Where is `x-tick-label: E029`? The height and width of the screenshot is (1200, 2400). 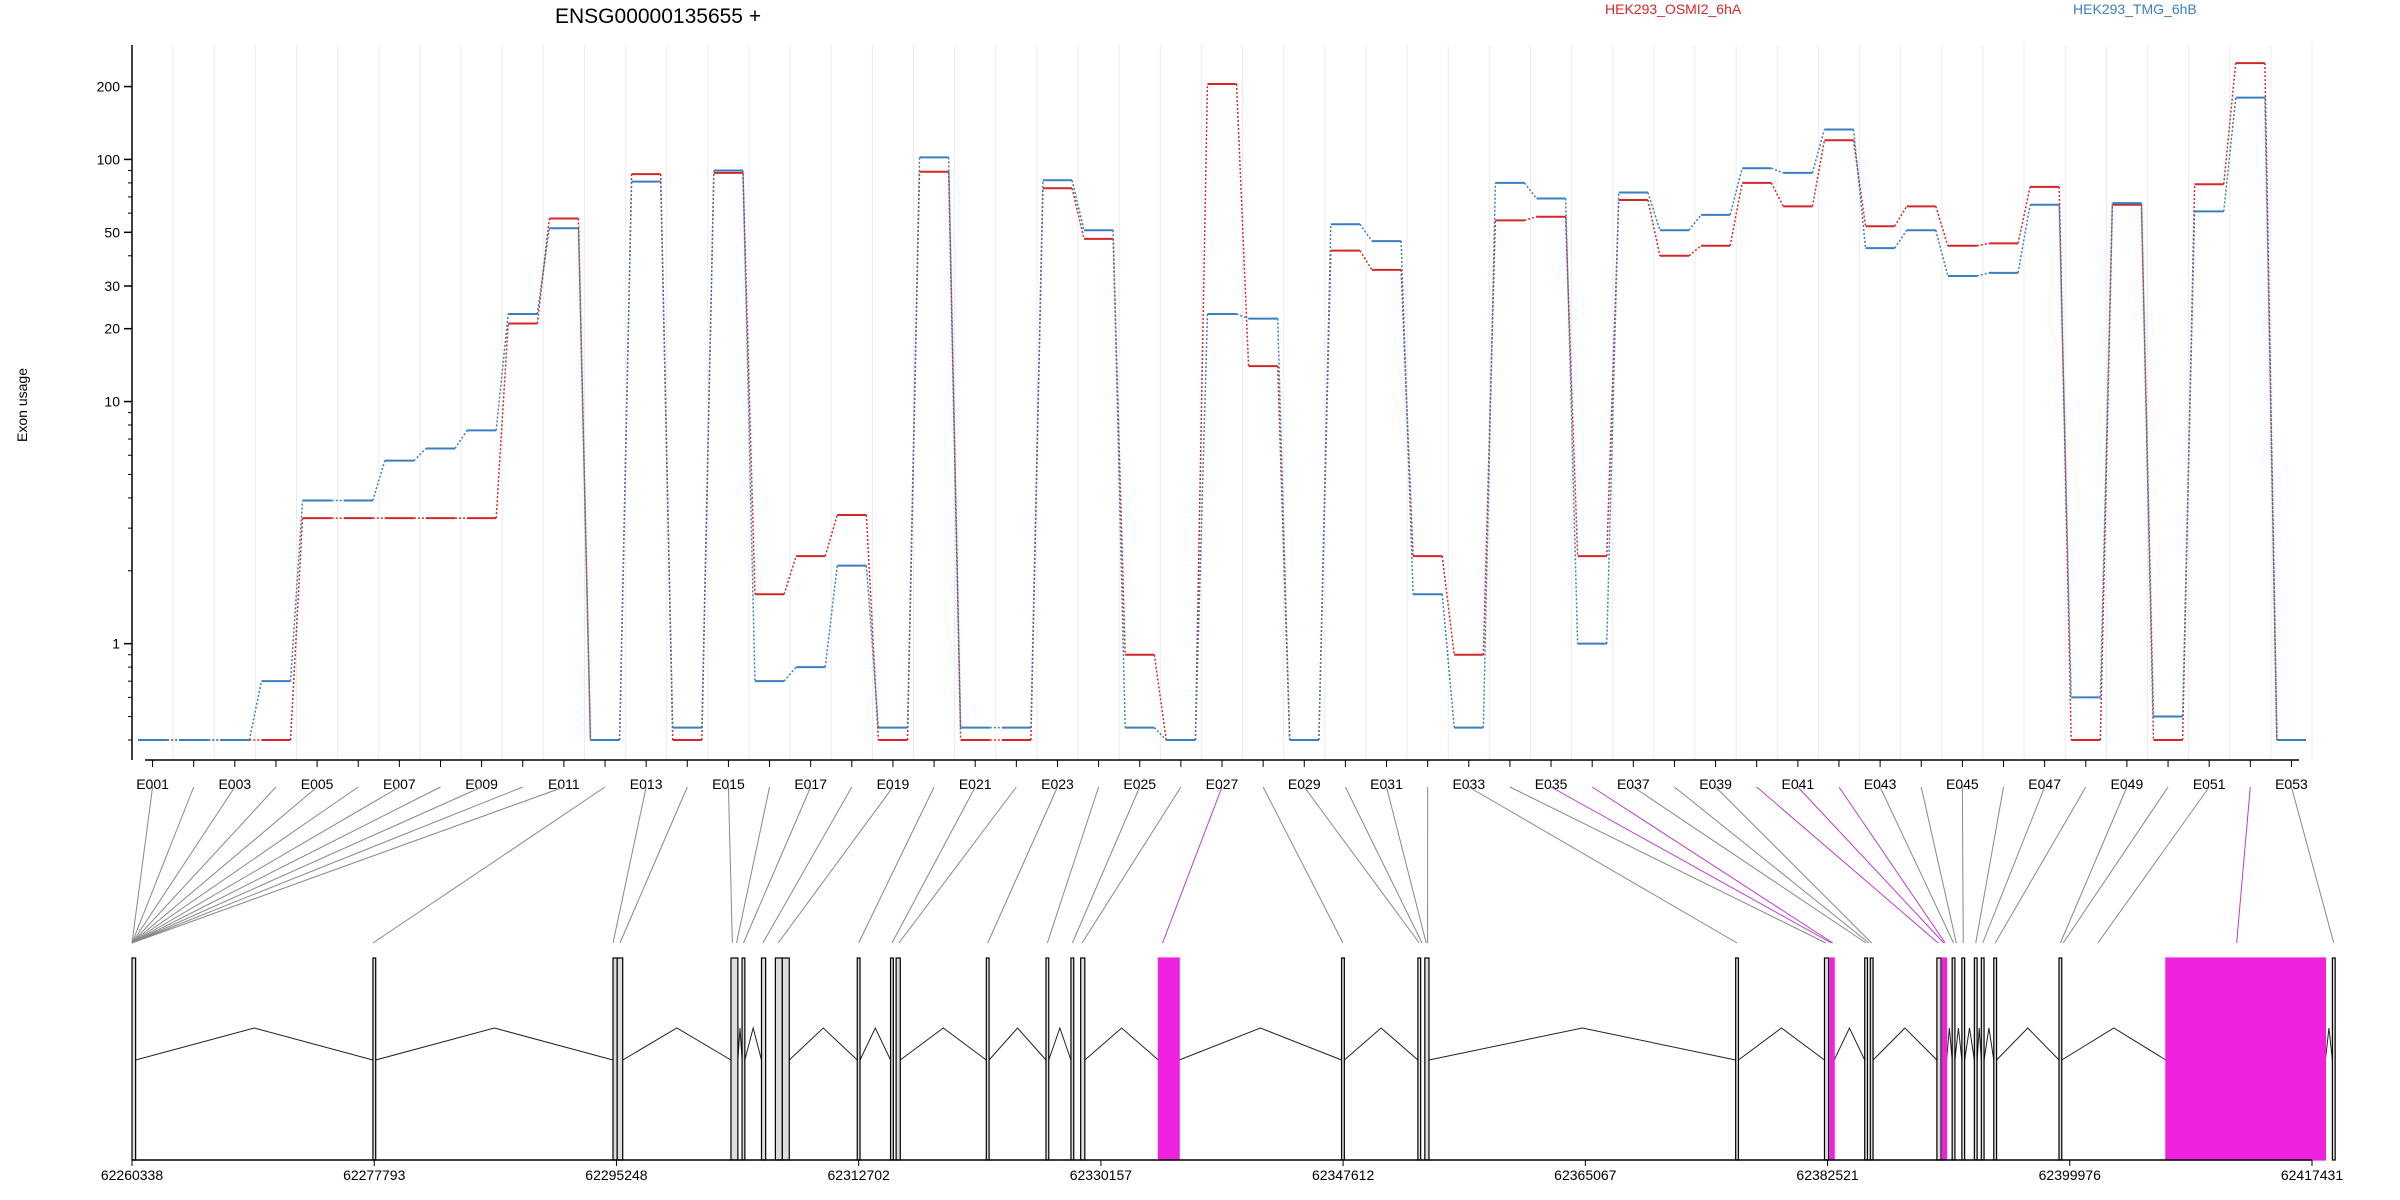 x-tick-label: E029 is located at coordinates (1304, 784).